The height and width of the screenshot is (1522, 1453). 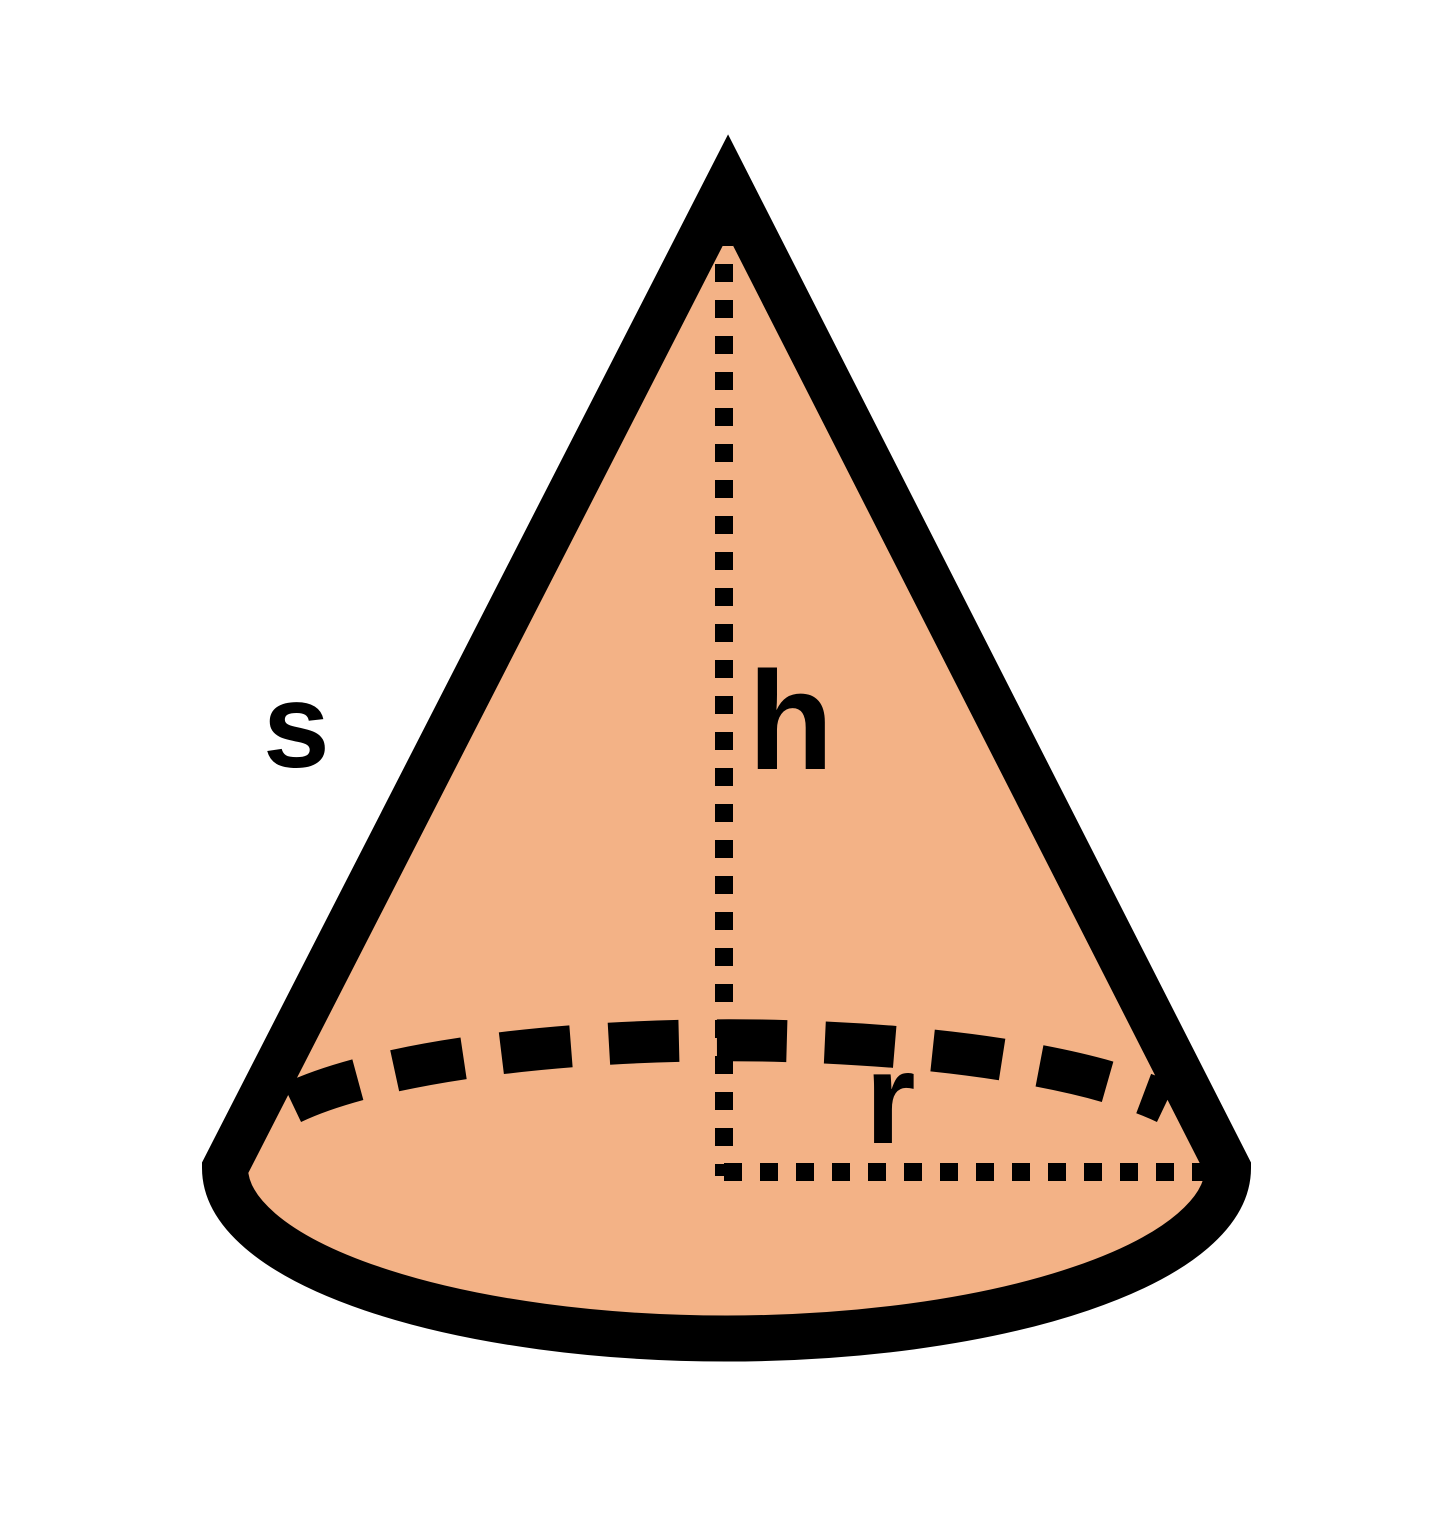 What do you see at coordinates (296, 726) in the screenshot?
I see `slant-height-label: s` at bounding box center [296, 726].